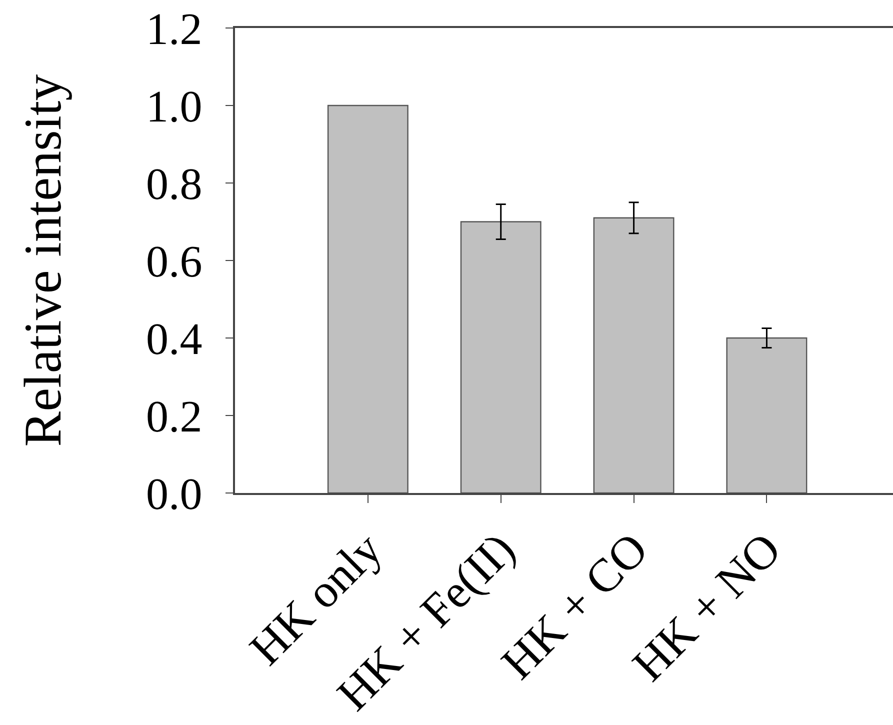 The height and width of the screenshot is (725, 893). I want to click on y-tick-label: 0.0, so click(174, 493).